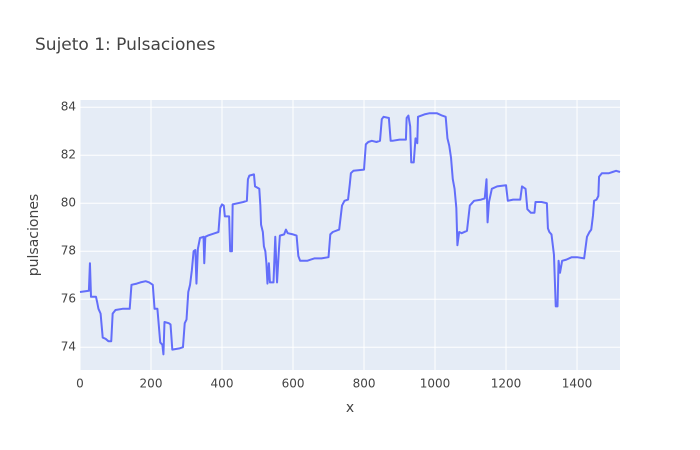  Describe the element at coordinates (68, 299) in the screenshot. I see `y-tick-label: 76` at that location.